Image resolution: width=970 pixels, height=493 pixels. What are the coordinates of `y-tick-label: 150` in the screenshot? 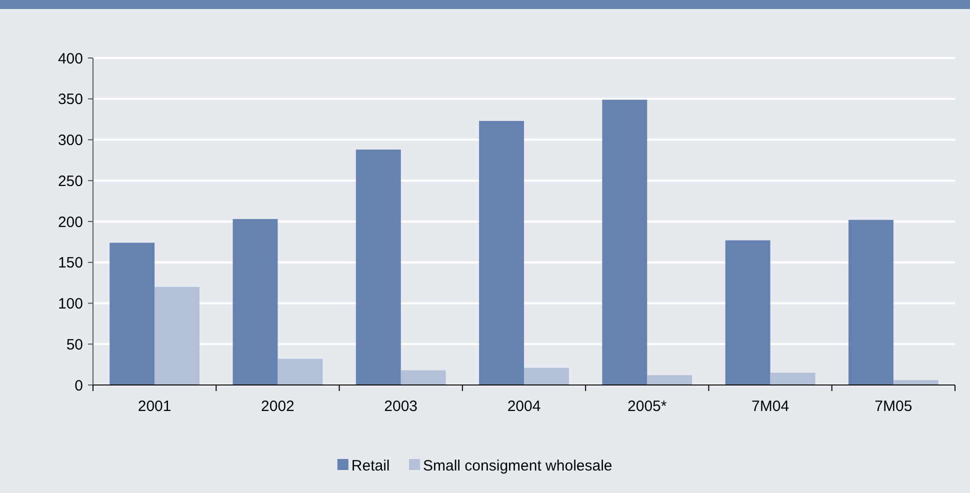 It's located at (70, 263).